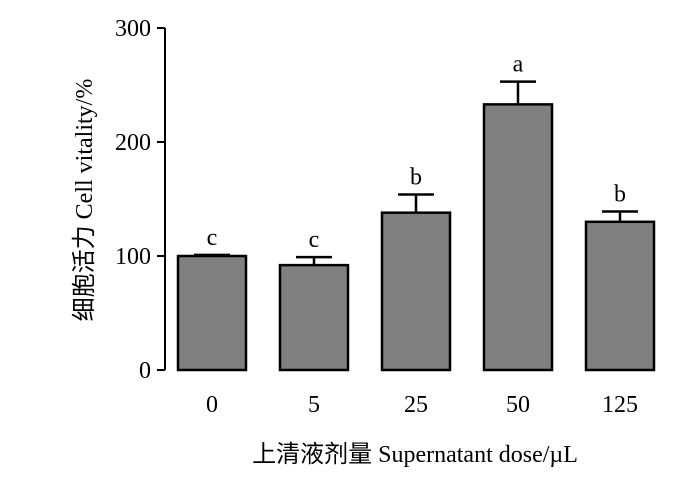 The image size is (700, 480). Describe the element at coordinates (314, 405) in the screenshot. I see `x-tick-label: 5` at that location.